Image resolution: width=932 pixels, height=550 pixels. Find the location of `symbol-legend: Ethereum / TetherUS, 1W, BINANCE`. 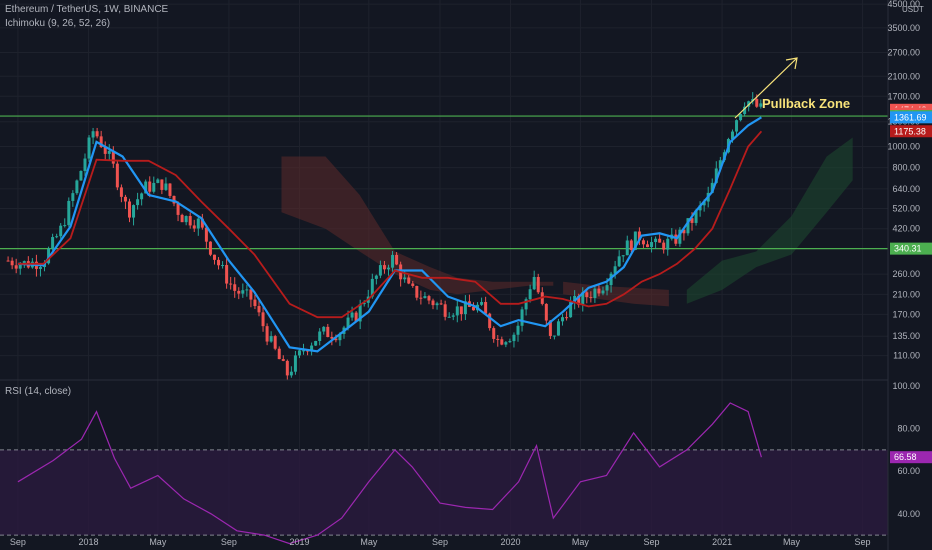

symbol-legend: Ethereum / TetherUS, 1W, BINANCE is located at coordinates (87, 9).